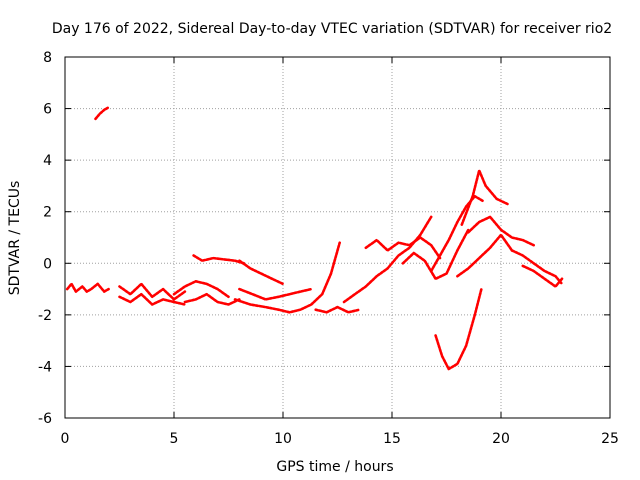 The height and width of the screenshot is (480, 640). I want to click on x-tick-label: 0, so click(65, 439).